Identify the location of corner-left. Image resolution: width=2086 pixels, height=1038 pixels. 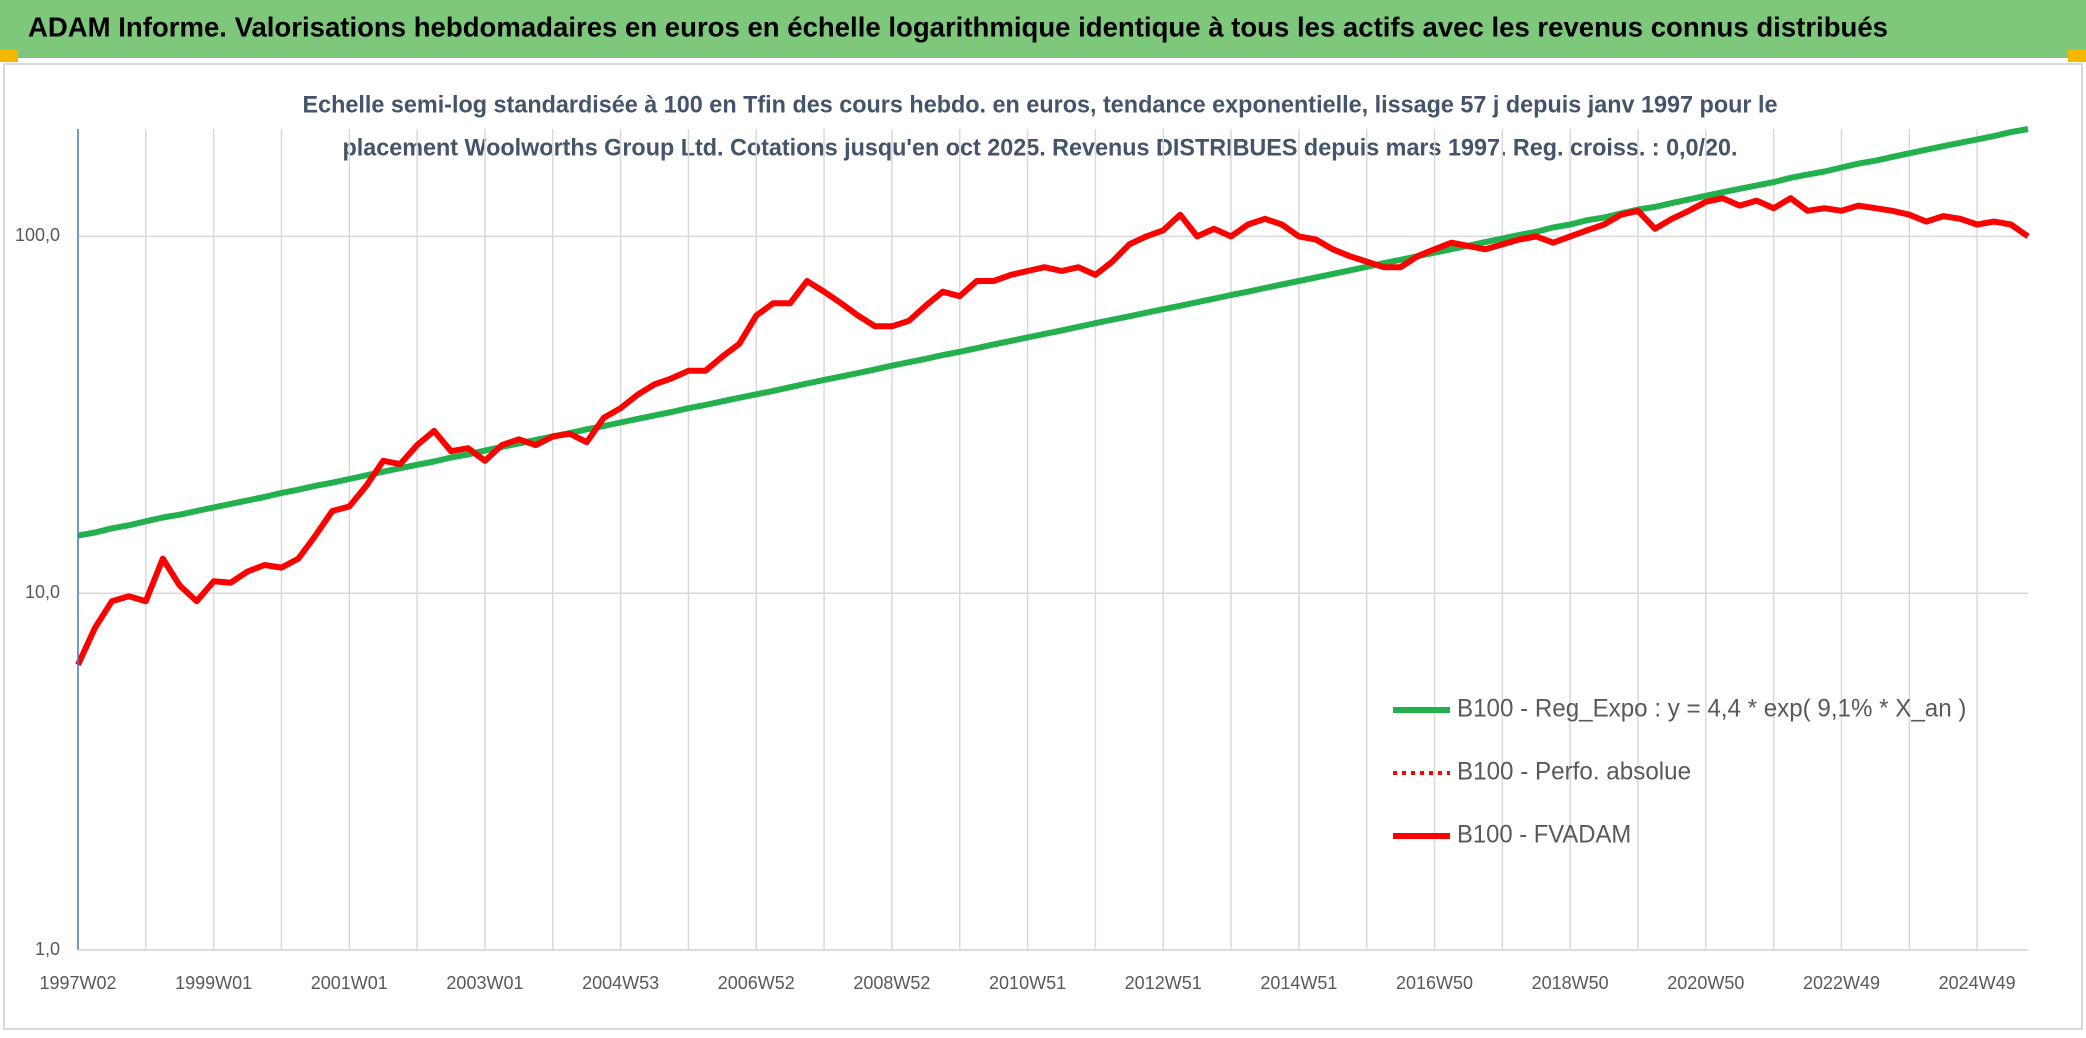
(9, 56).